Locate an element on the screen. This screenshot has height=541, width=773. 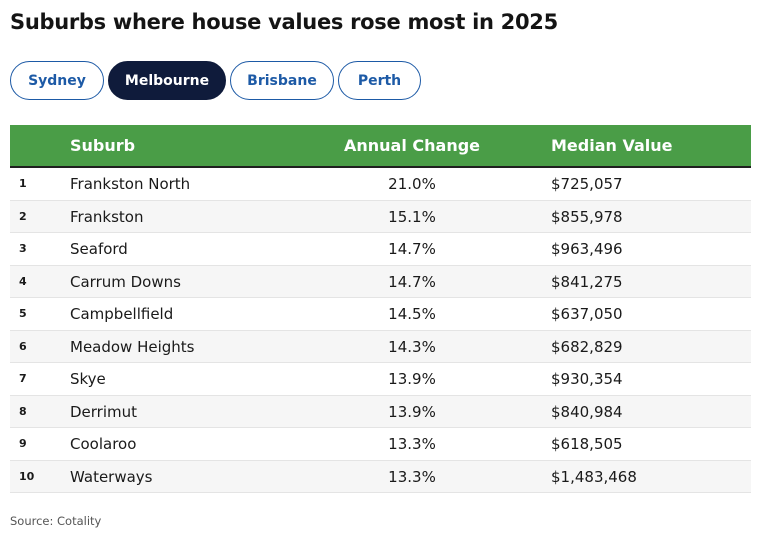
table-row: 9 Coolaroo 13.3% $618,505 is located at coordinates (380, 444).